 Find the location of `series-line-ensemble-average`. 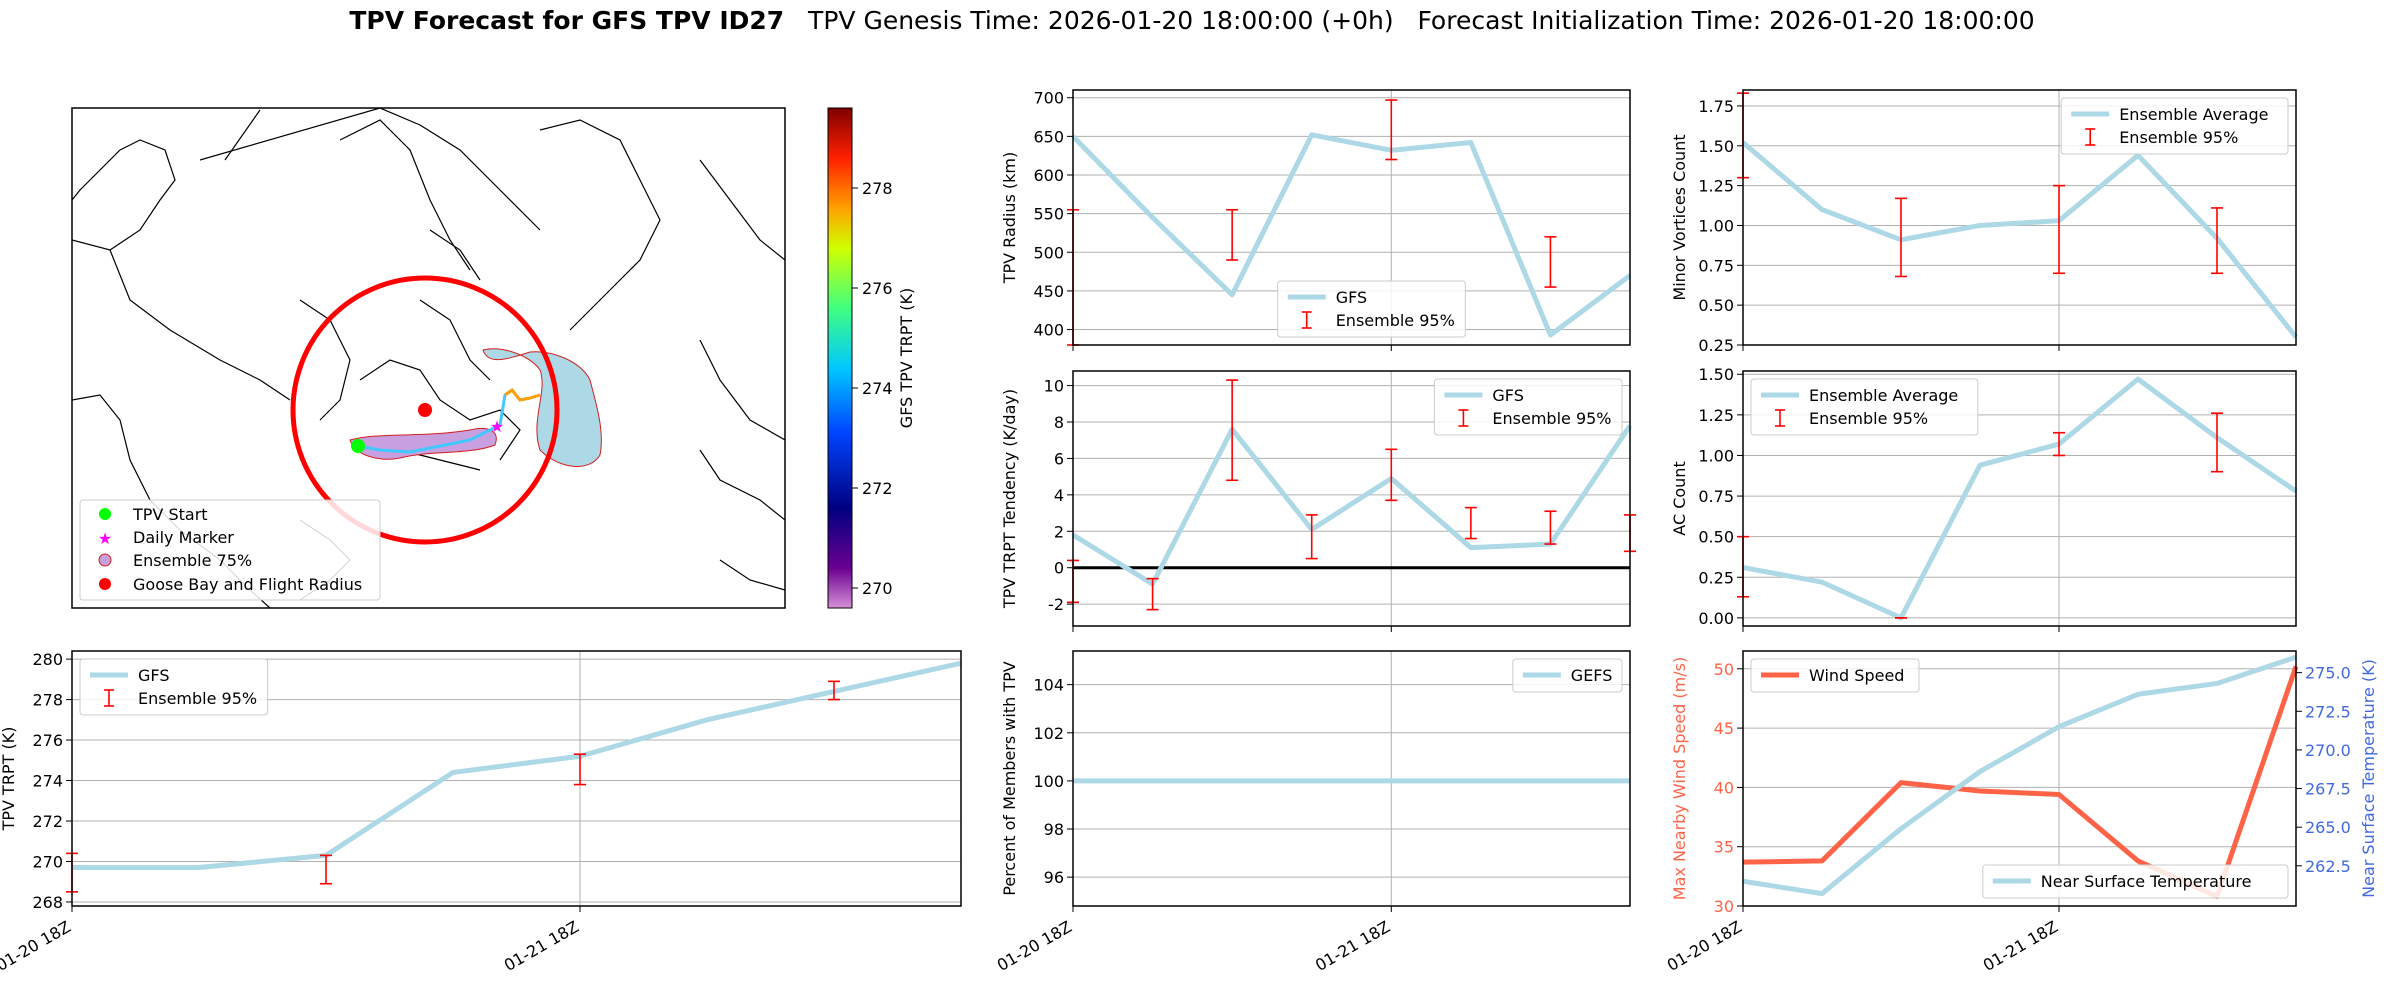

series-line-ensemble-average is located at coordinates (2019, 239).